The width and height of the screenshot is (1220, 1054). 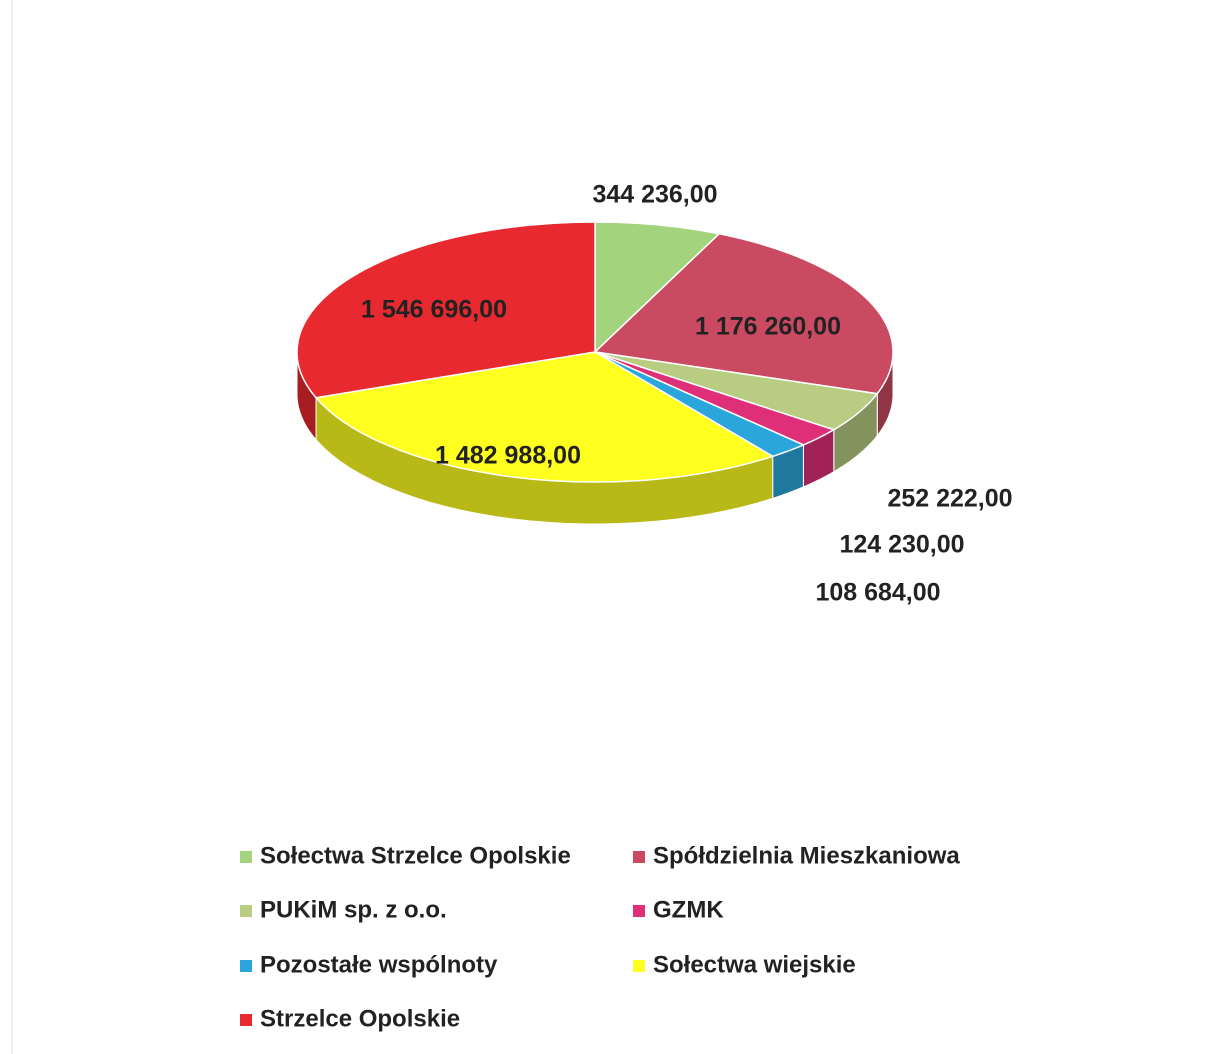 What do you see at coordinates (508, 456) in the screenshot?
I see `data-label: 1 482 988,00` at bounding box center [508, 456].